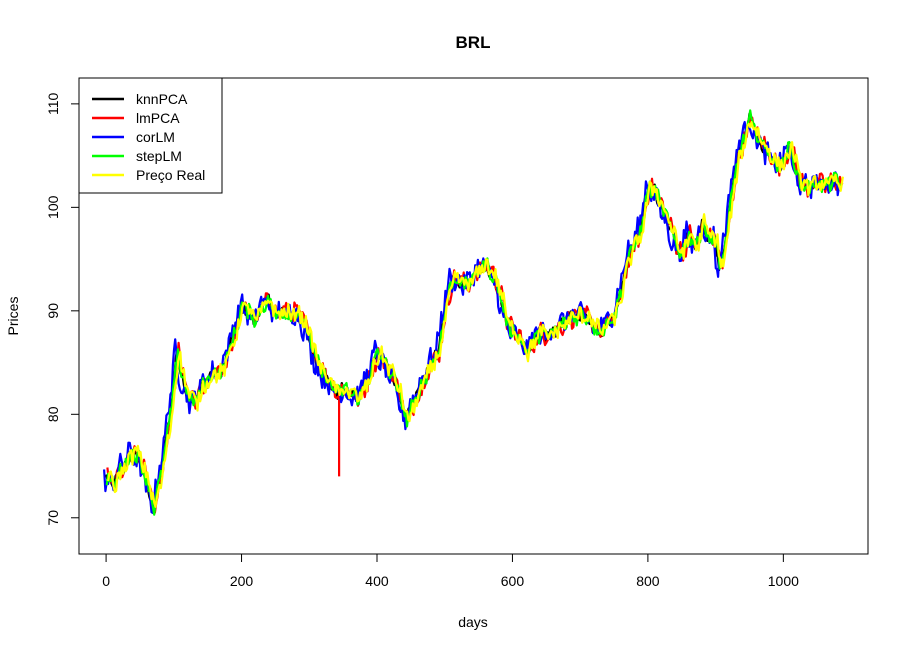  What do you see at coordinates (783, 581) in the screenshot?
I see `x-tick-label: 1000` at bounding box center [783, 581].